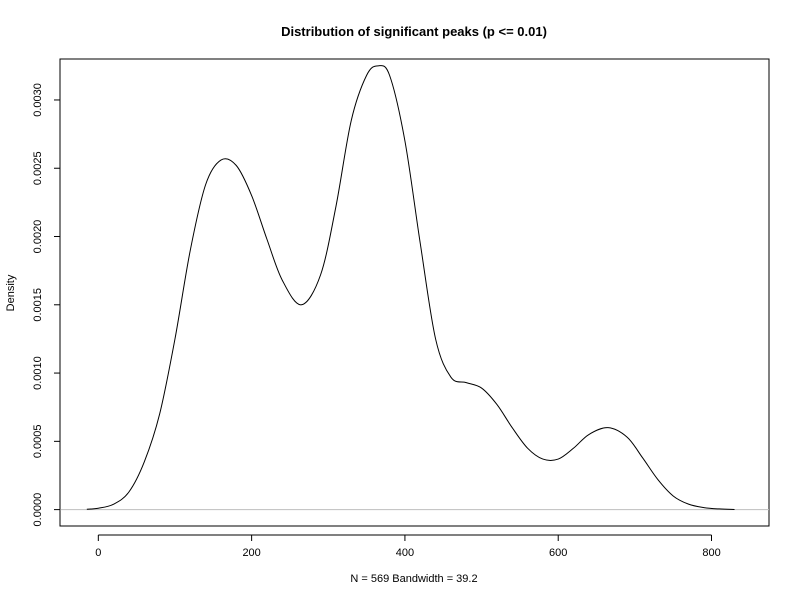  What do you see at coordinates (38, 510) in the screenshot?
I see `y-tick-label: 0.0000` at bounding box center [38, 510].